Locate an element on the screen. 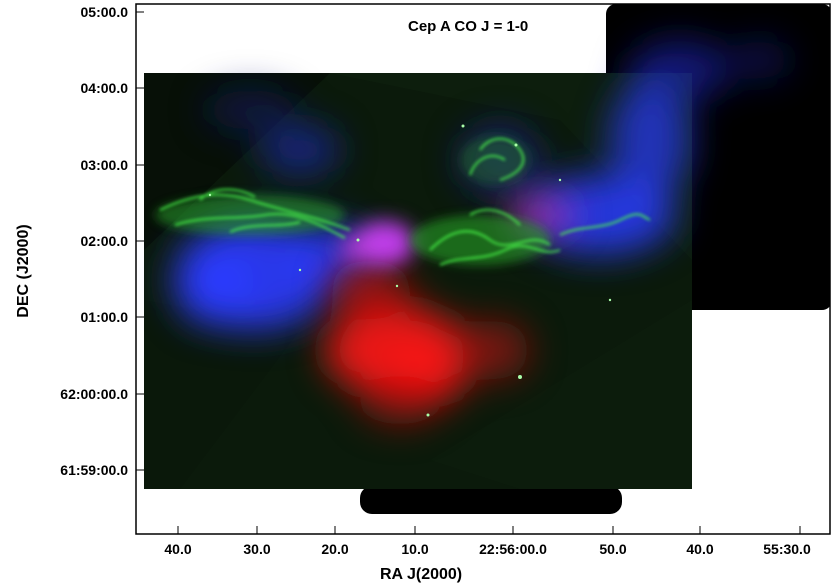 The image size is (832, 587). x-tick-label: 20.0 is located at coordinates (335, 549).